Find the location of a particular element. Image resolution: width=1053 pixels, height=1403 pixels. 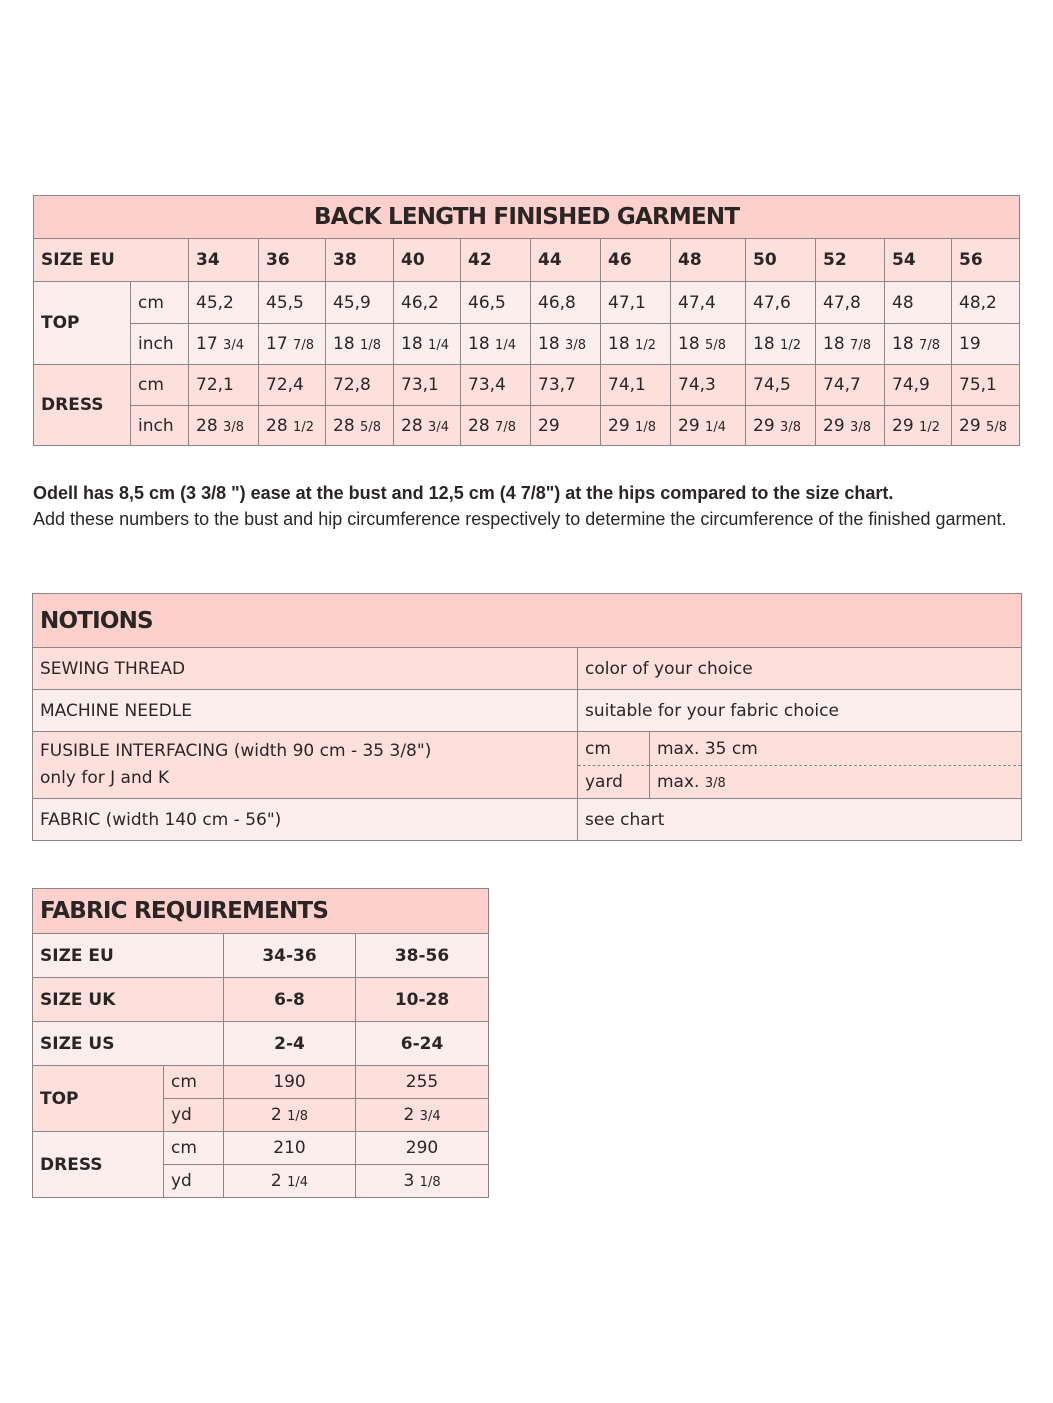

measurement-cell: 73,7 is located at coordinates (565, 385).